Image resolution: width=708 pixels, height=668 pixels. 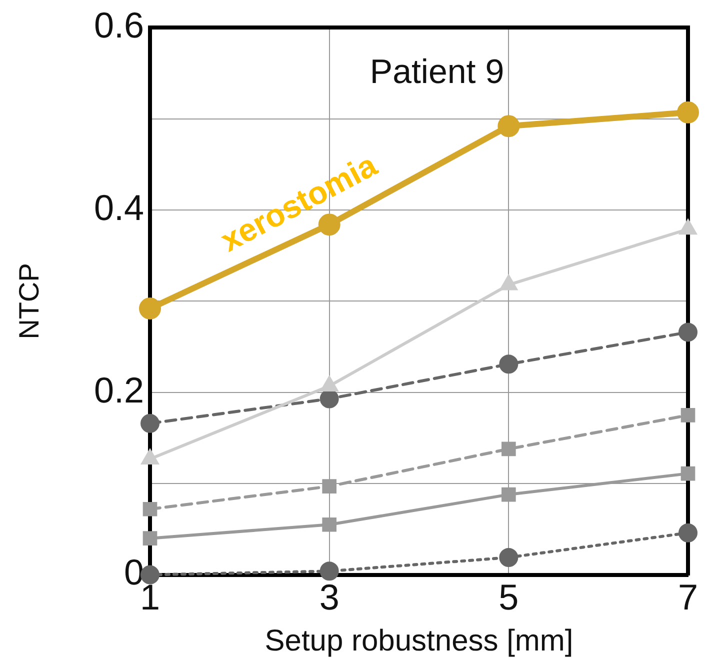 I want to click on y-axis-title: NTCP, so click(x=29, y=301).